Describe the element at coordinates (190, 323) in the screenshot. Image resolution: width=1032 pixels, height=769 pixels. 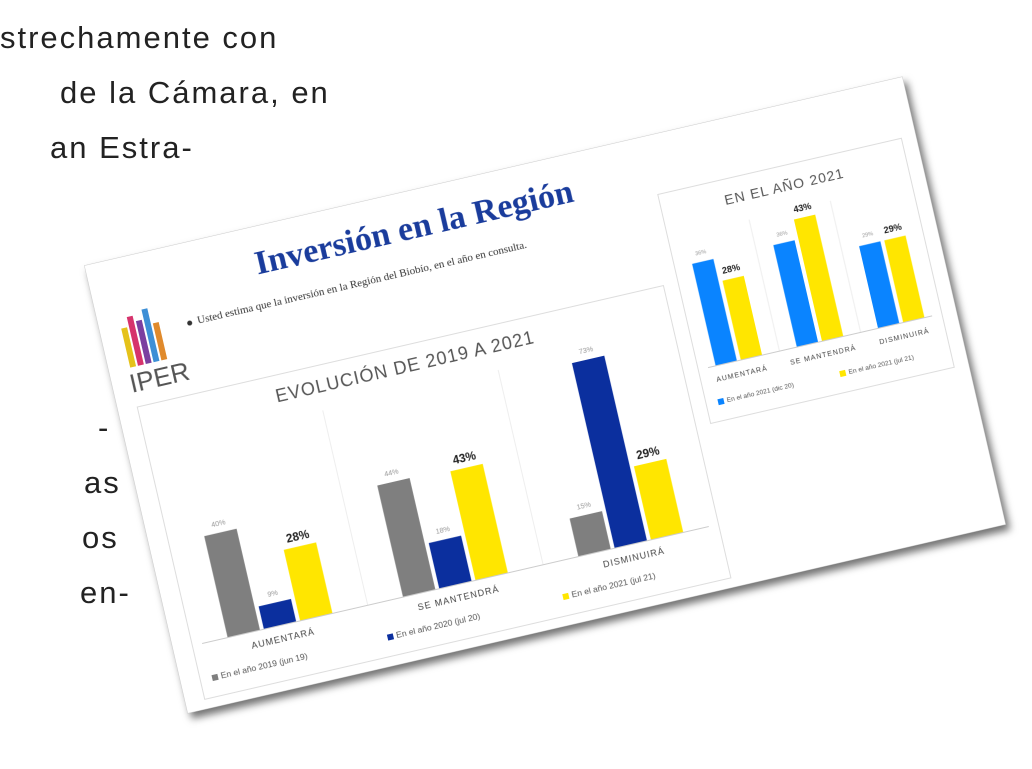
I see `bullet` at that location.